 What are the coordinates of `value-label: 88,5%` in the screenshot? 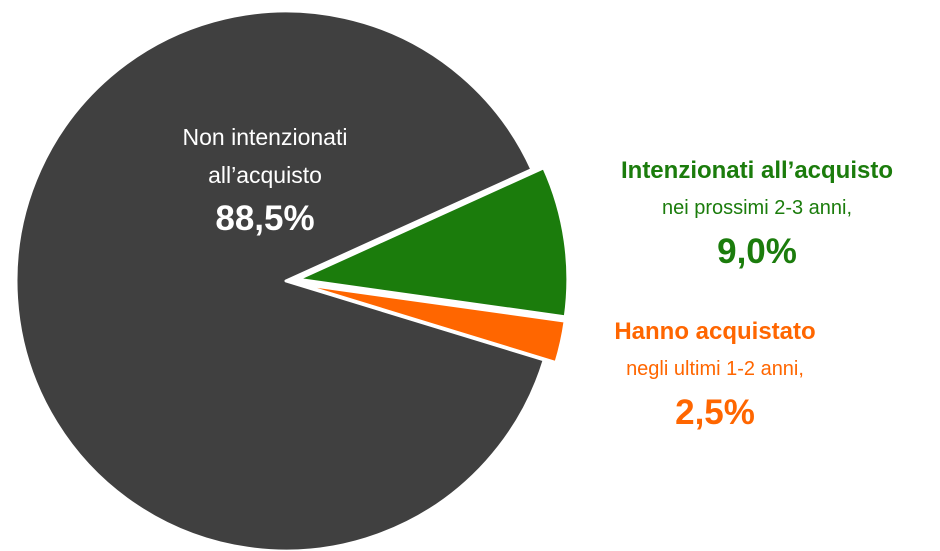 It's located at (265, 218).